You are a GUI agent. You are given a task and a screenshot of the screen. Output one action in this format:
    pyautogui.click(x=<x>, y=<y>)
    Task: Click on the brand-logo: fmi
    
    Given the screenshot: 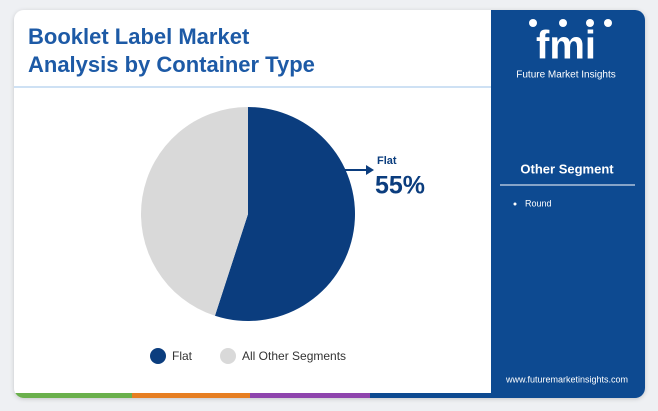 What is the action you would take?
    pyautogui.click(x=566, y=46)
    